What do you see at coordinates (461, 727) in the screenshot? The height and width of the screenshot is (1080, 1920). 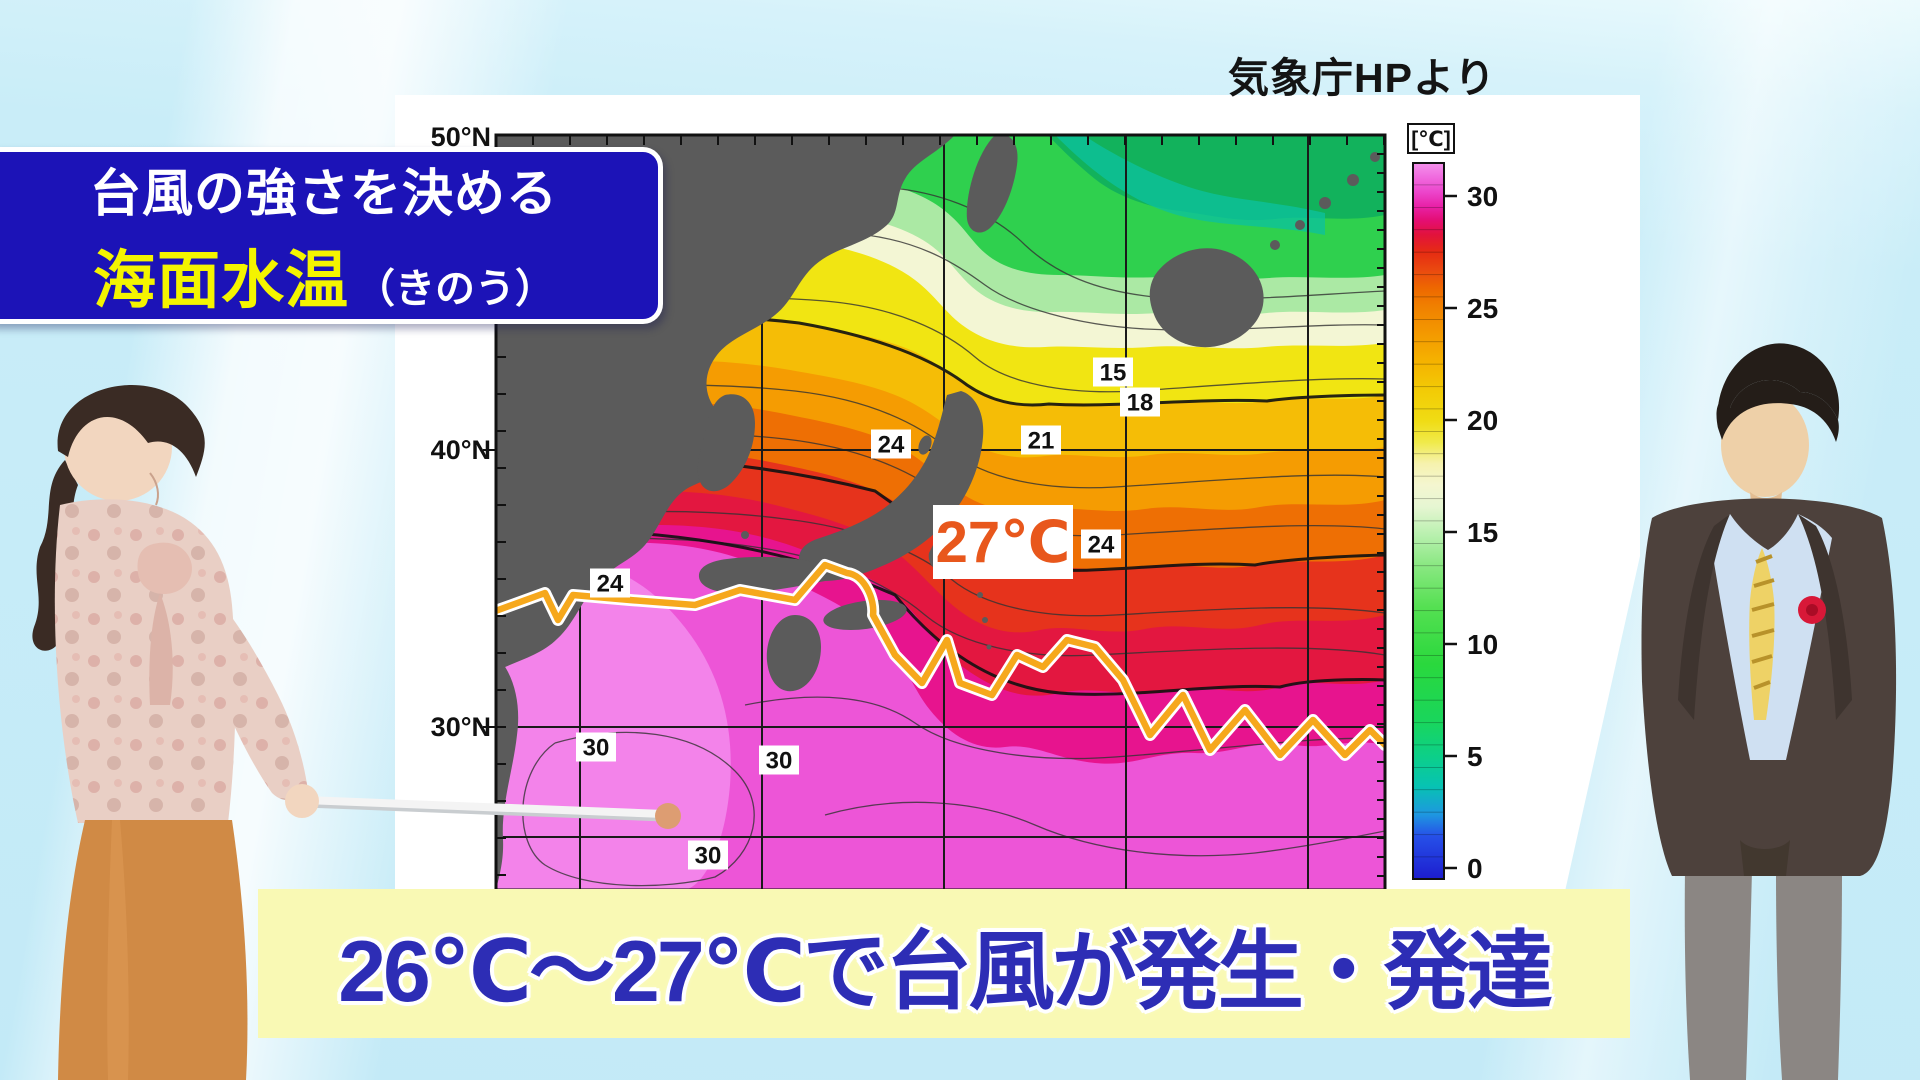 I see `lat-label-30n: 30°N` at bounding box center [461, 727].